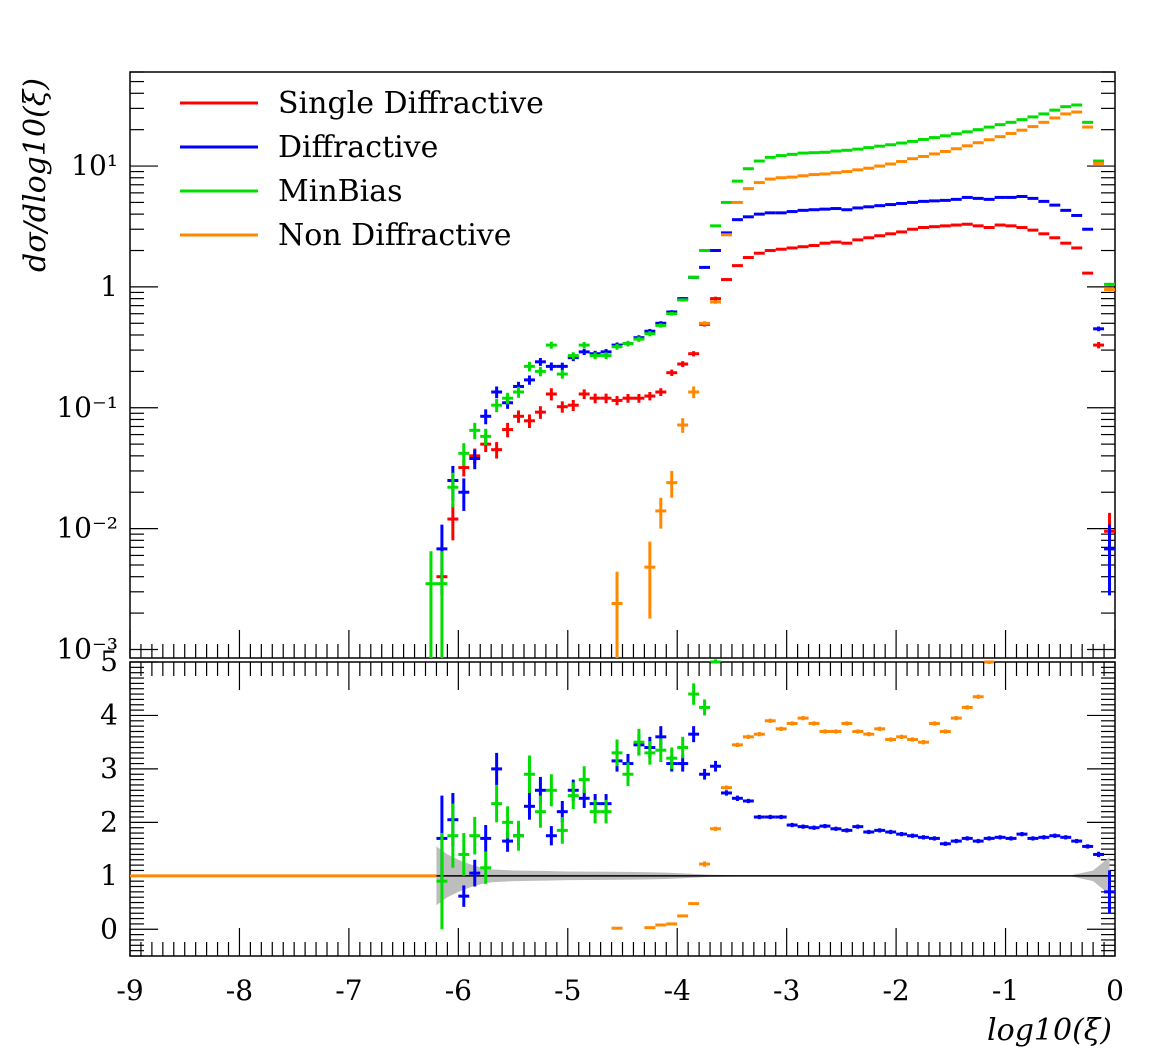  Describe the element at coordinates (786, 990) in the screenshot. I see `x-tick-label: -3` at that location.